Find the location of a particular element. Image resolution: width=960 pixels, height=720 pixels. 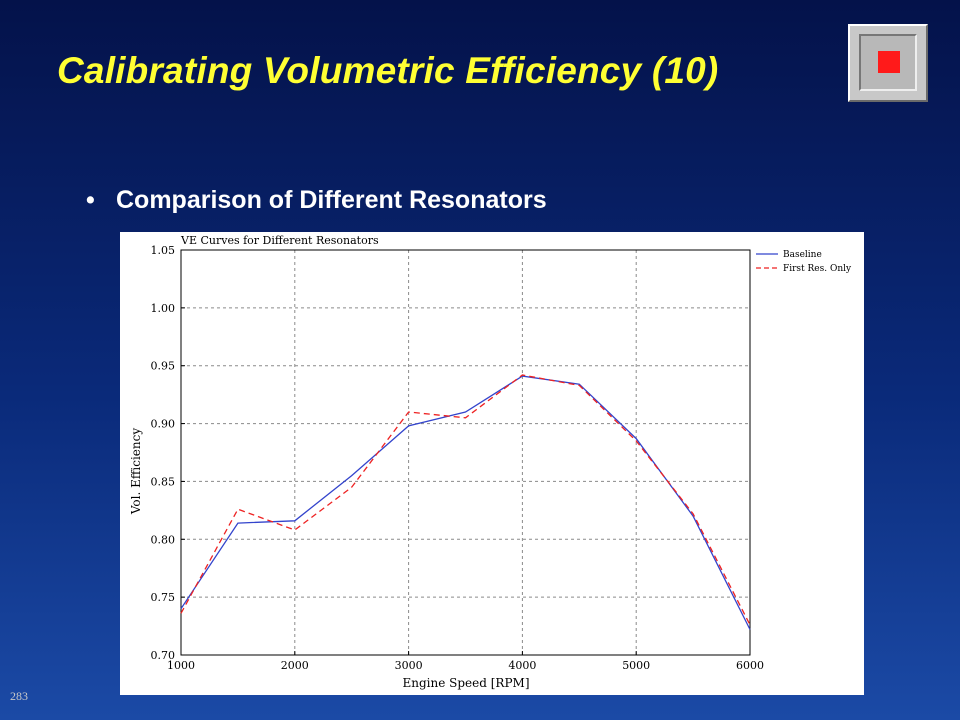

legend: Baseline First Res. Only is located at coordinates (804, 262).